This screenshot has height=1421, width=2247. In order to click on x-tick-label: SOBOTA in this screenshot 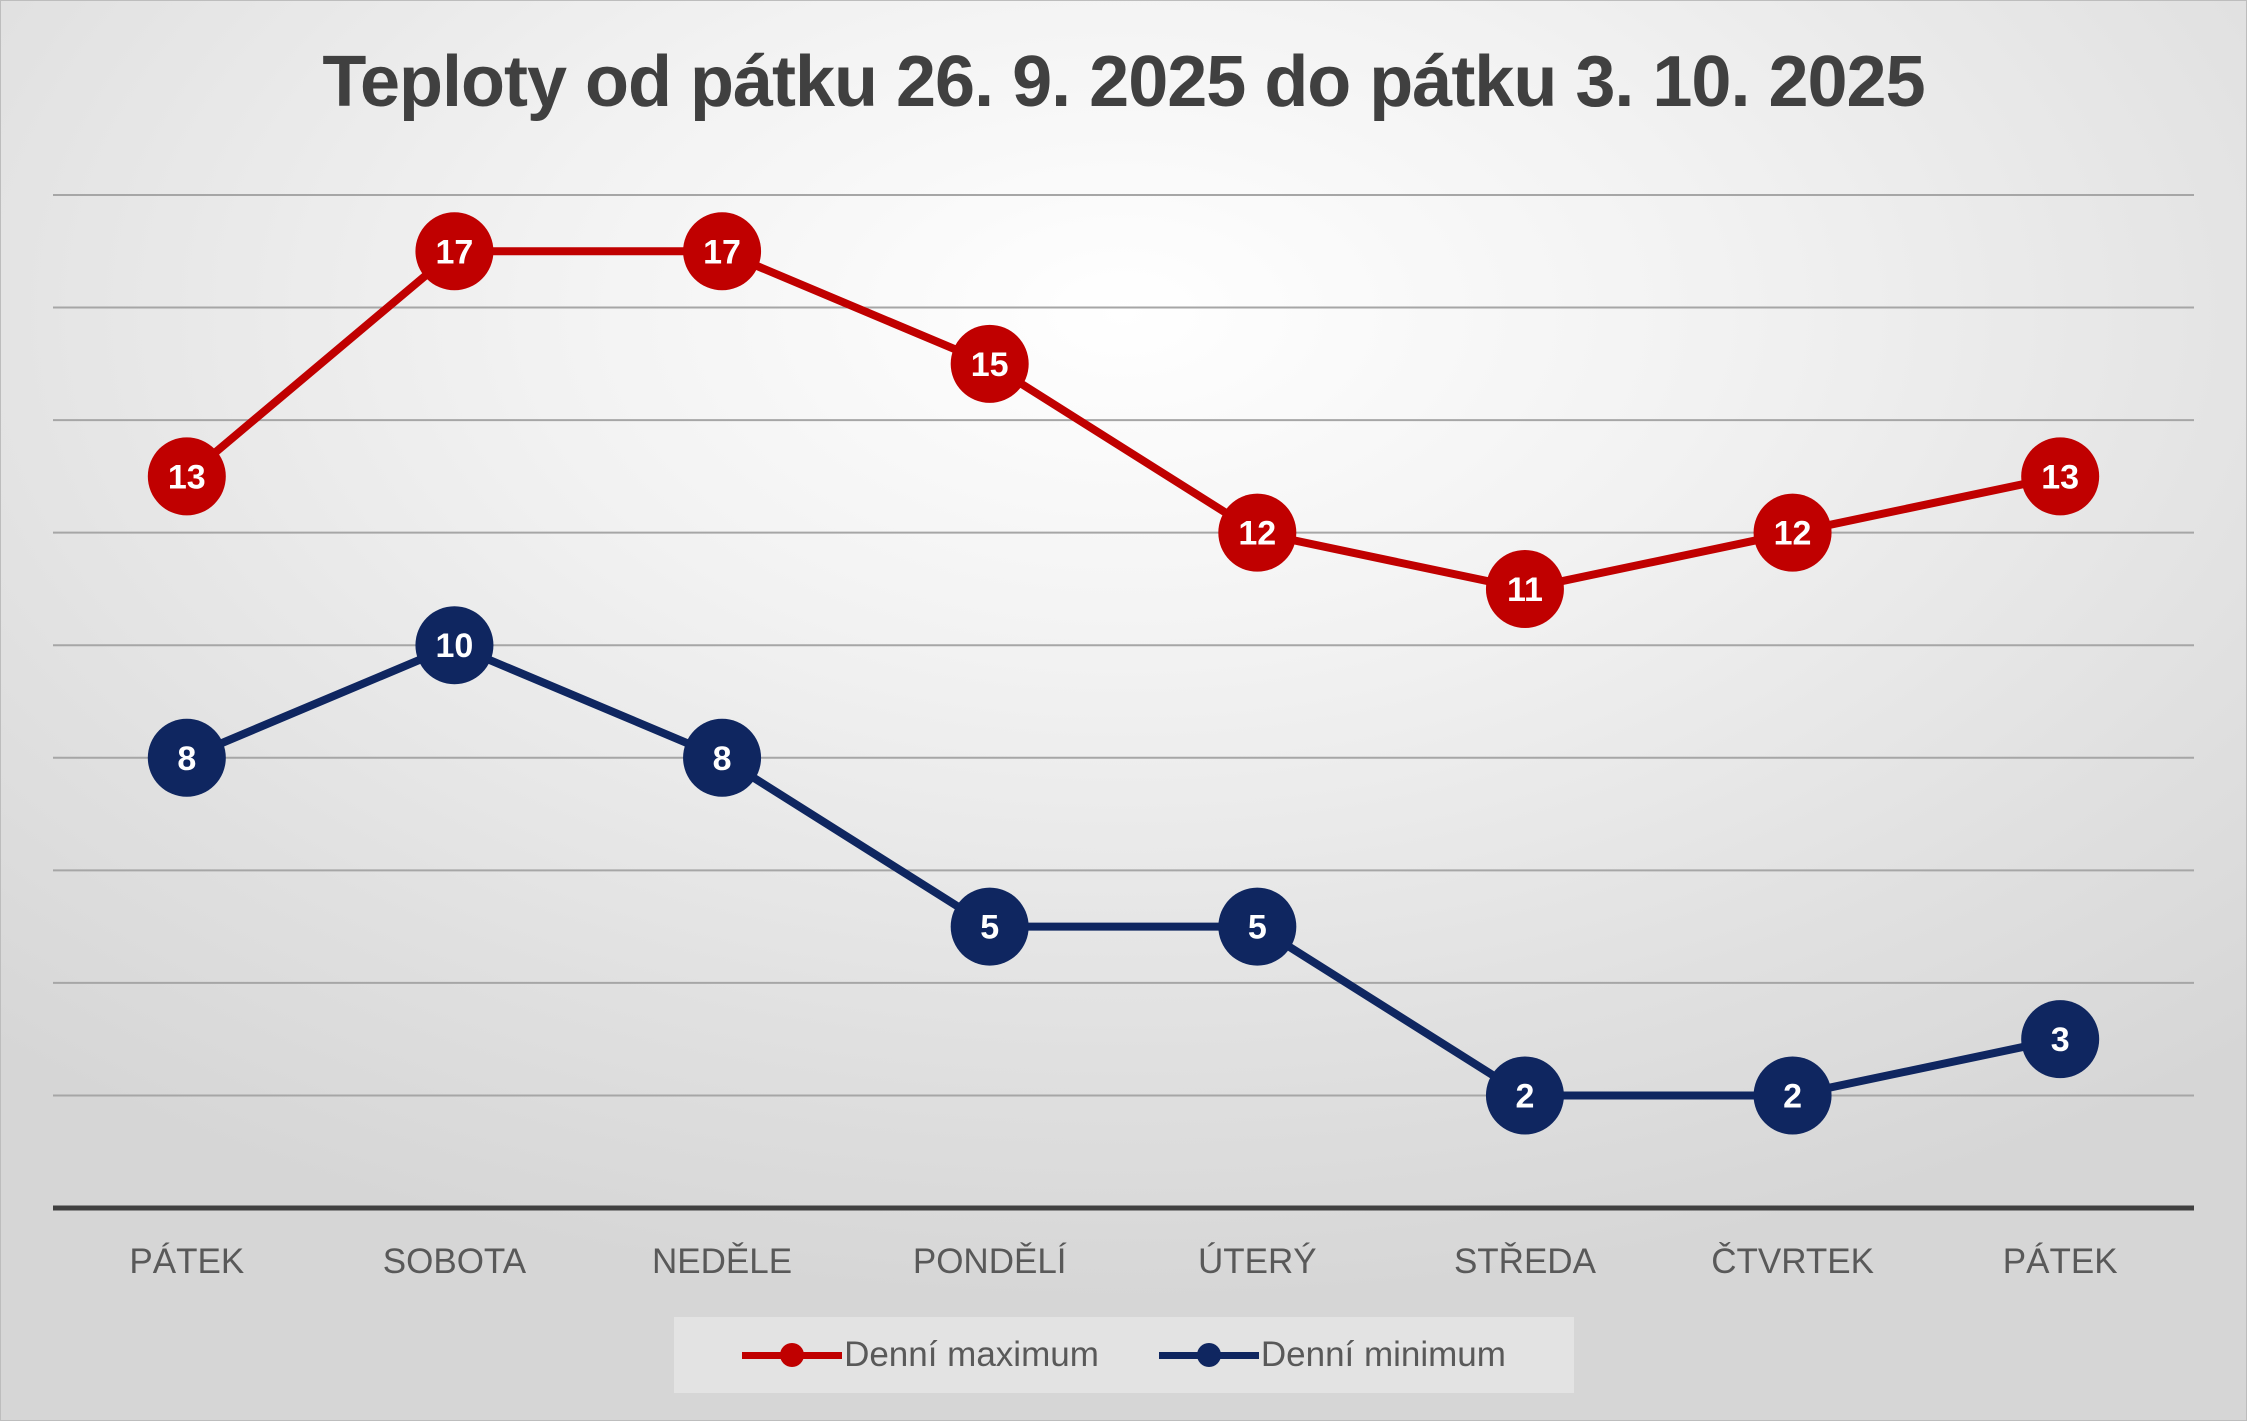, I will do `click(455, 1261)`.